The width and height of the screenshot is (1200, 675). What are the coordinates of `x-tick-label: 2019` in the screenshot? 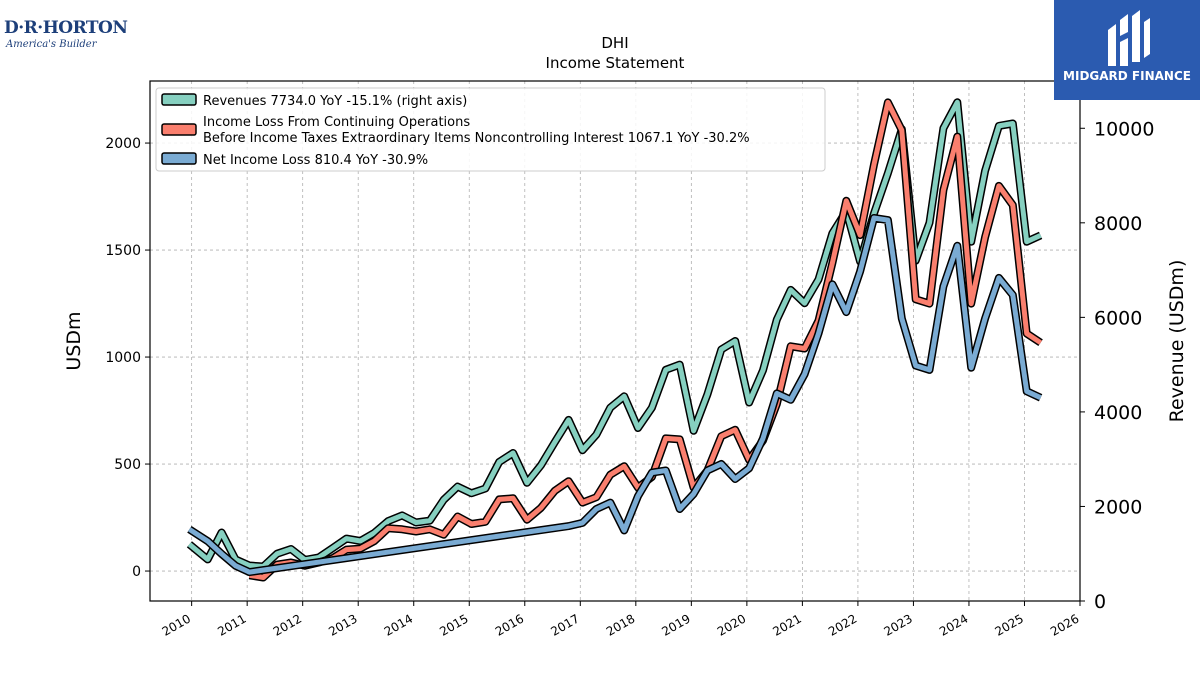 It's located at (675, 624).